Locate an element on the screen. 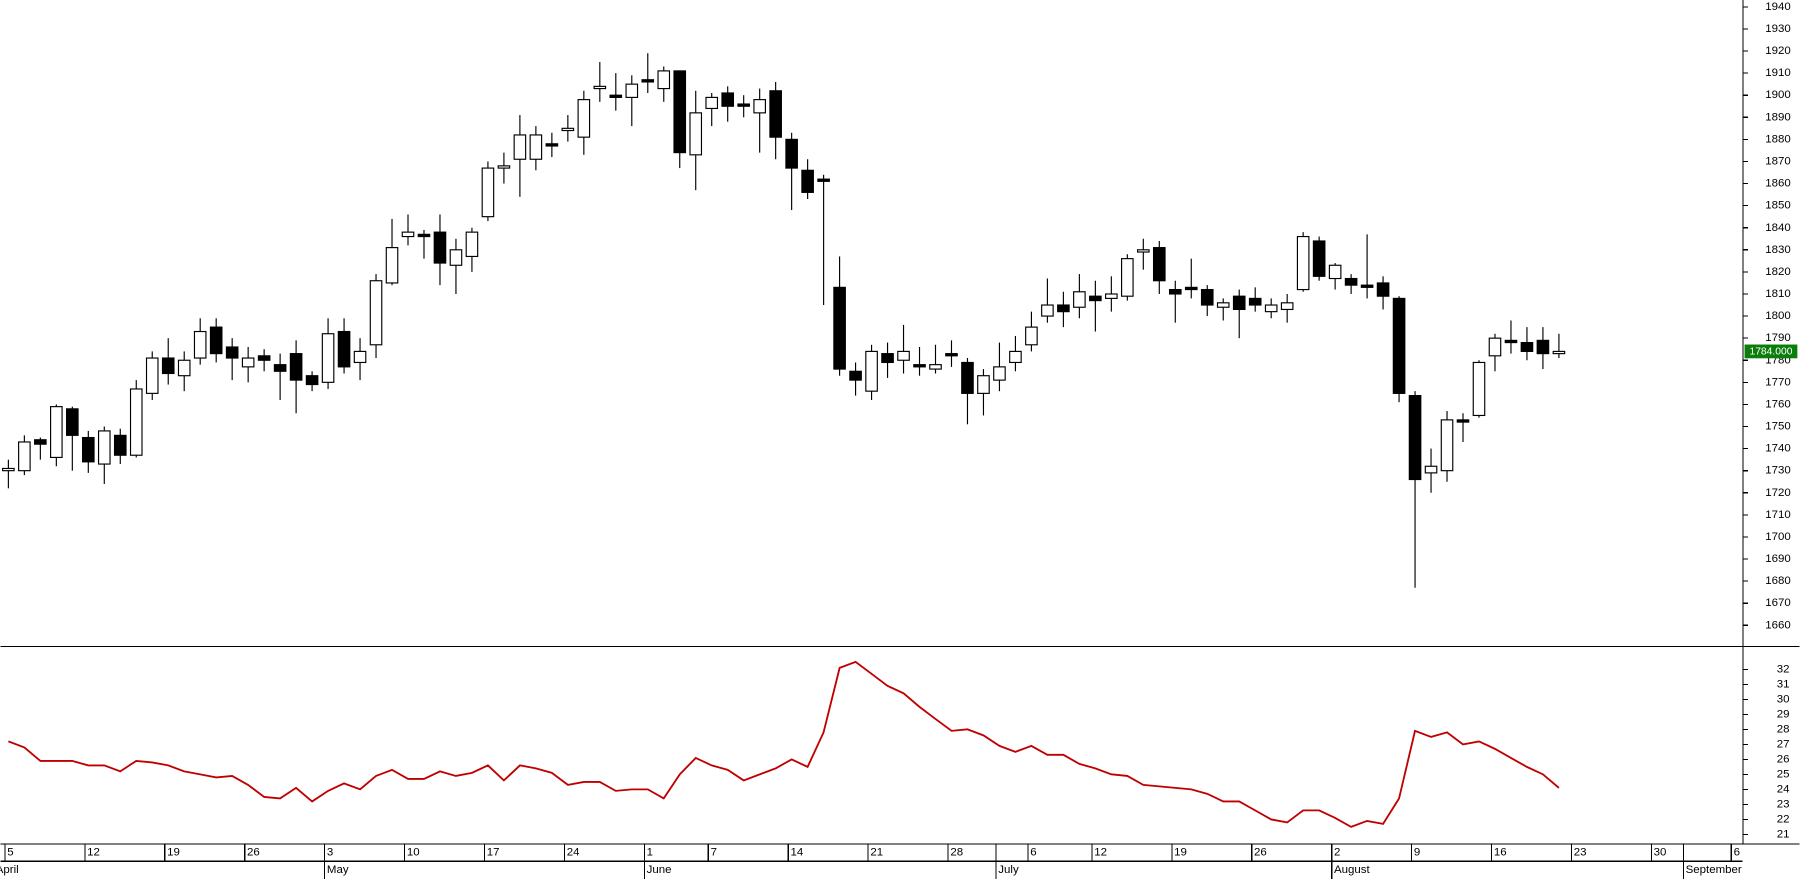 This screenshot has width=1800, height=879. x-tick-label: 10 is located at coordinates (413, 853).